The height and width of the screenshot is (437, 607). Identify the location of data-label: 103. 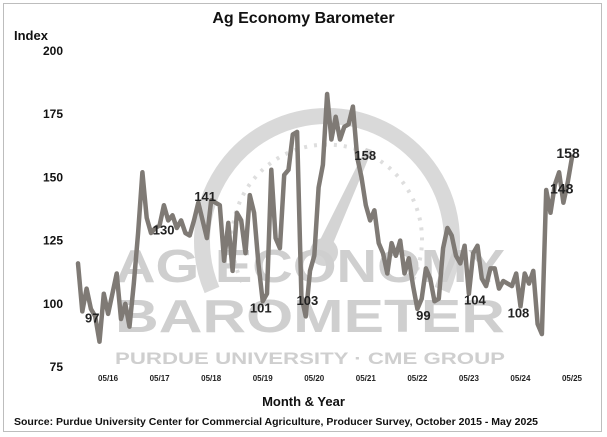
(308, 300).